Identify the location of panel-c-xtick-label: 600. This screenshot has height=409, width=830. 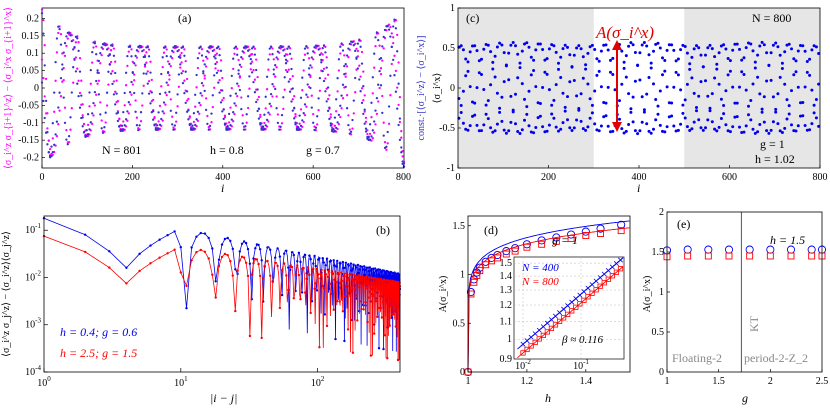
(729, 177).